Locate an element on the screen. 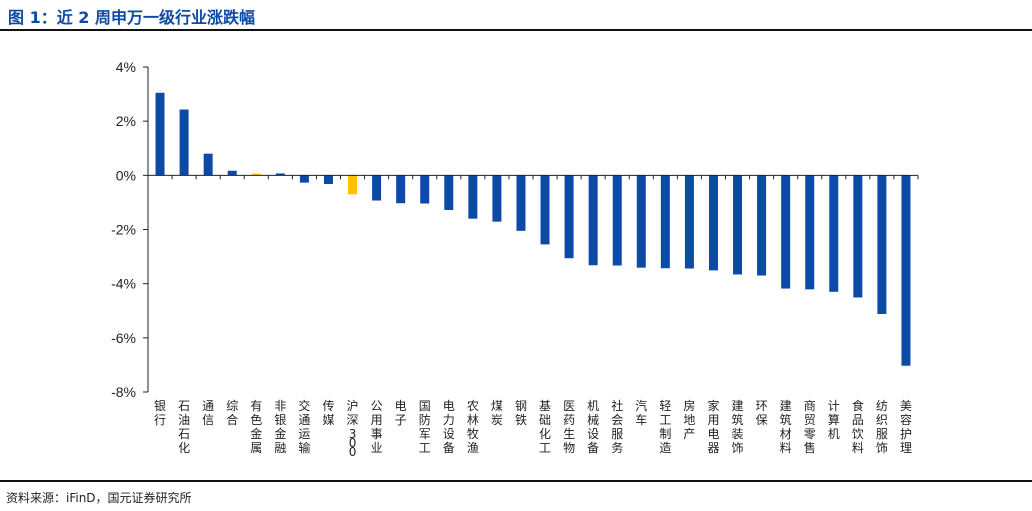 This screenshot has width=1032, height=511. x-tick-label: 钢铁 is located at coordinates (521, 413).